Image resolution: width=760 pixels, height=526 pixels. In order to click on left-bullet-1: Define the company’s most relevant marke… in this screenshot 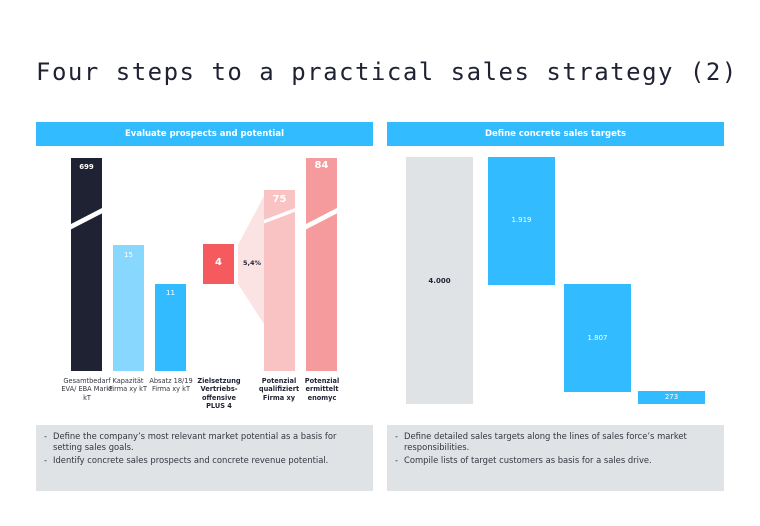, I will do `click(204, 442)`.